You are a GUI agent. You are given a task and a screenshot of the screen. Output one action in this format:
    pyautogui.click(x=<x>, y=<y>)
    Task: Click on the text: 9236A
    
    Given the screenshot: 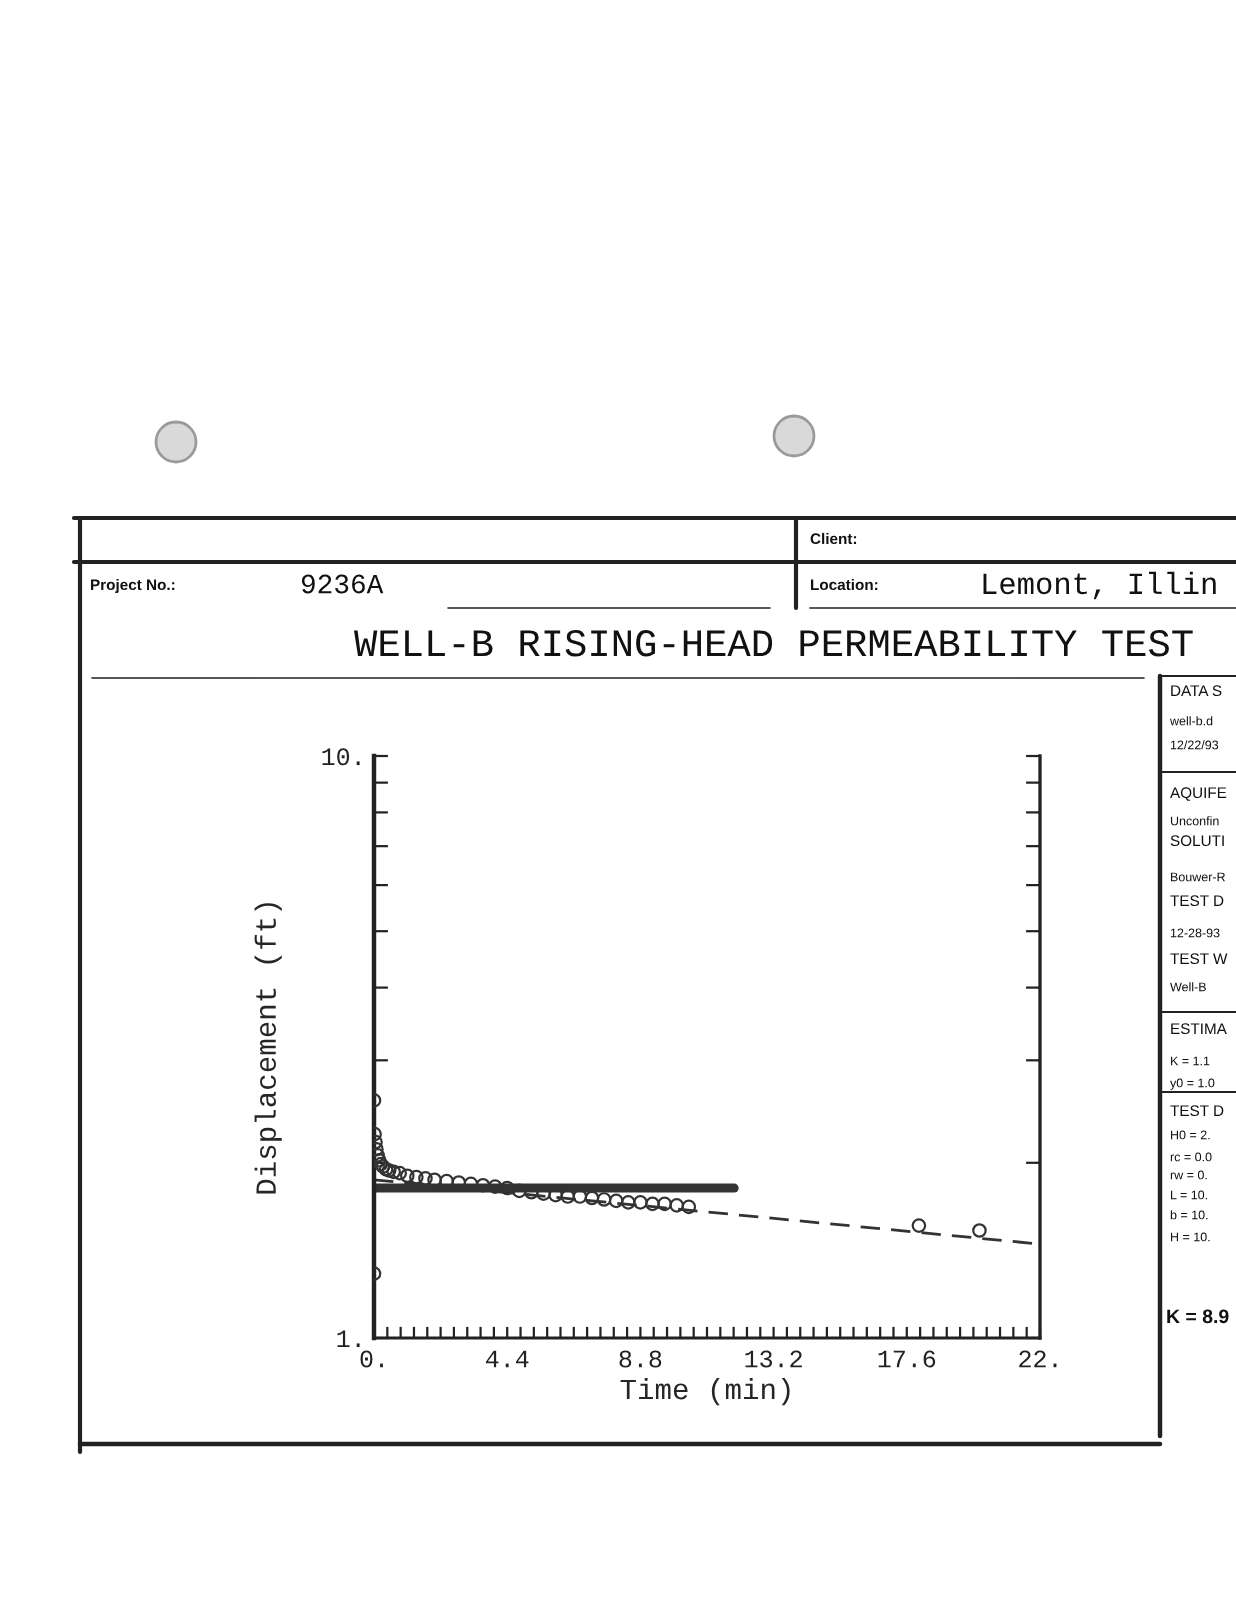 What is the action you would take?
    pyautogui.click(x=342, y=584)
    